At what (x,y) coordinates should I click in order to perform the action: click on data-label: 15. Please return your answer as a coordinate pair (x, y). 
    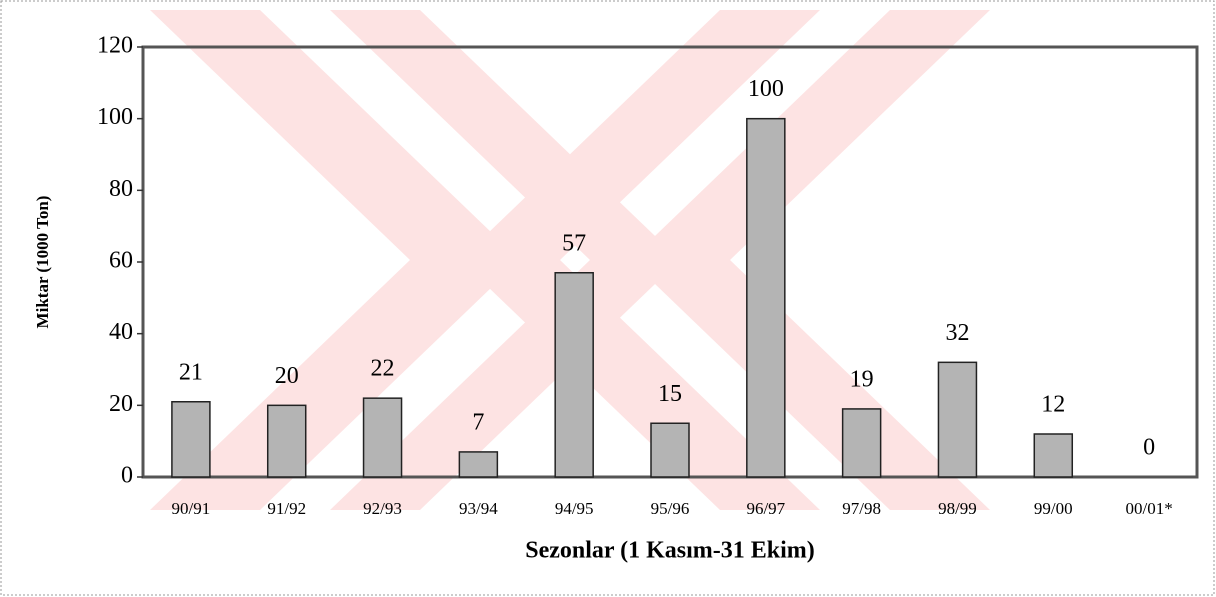
    Looking at the image, I should click on (670, 394).